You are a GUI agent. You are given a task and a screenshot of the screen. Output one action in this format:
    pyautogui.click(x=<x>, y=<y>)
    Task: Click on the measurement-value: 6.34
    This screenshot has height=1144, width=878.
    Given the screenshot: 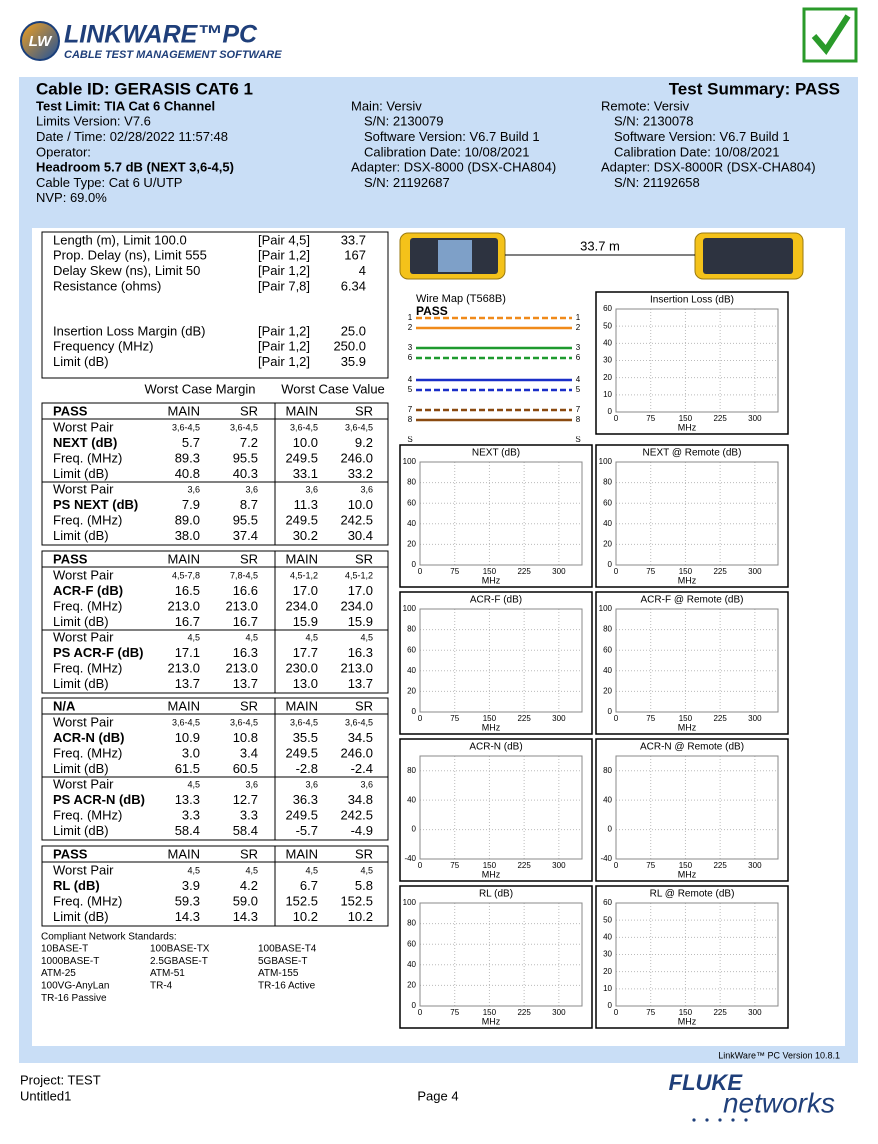 What is the action you would take?
    pyautogui.click(x=353, y=285)
    